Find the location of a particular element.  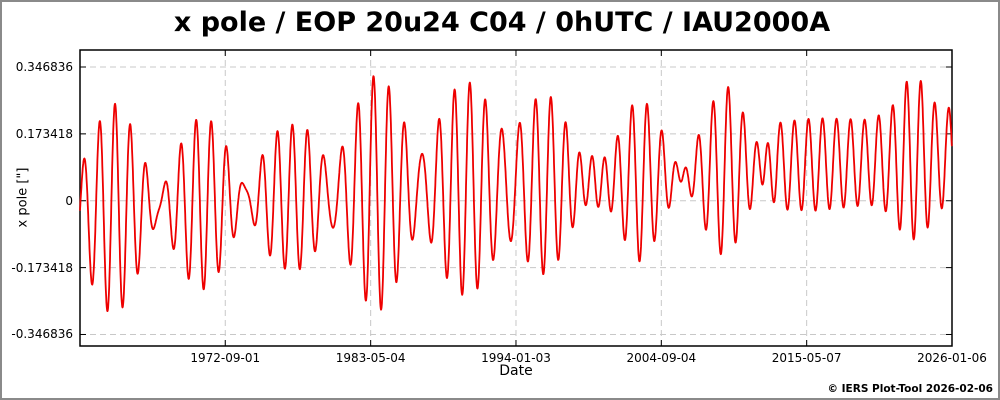

x-tick-label: 1972-09-01 is located at coordinates (225, 358).